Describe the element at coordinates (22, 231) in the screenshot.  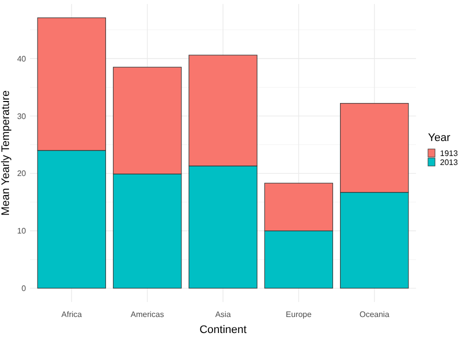
I see `y-tick-label: 10` at that location.